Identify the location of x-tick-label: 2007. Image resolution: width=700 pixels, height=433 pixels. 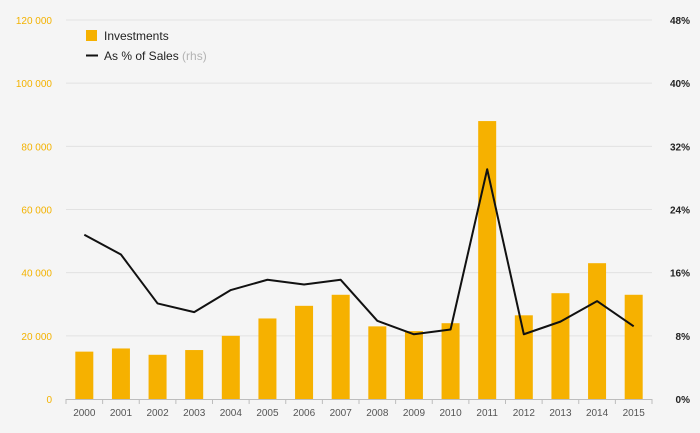
(341, 413).